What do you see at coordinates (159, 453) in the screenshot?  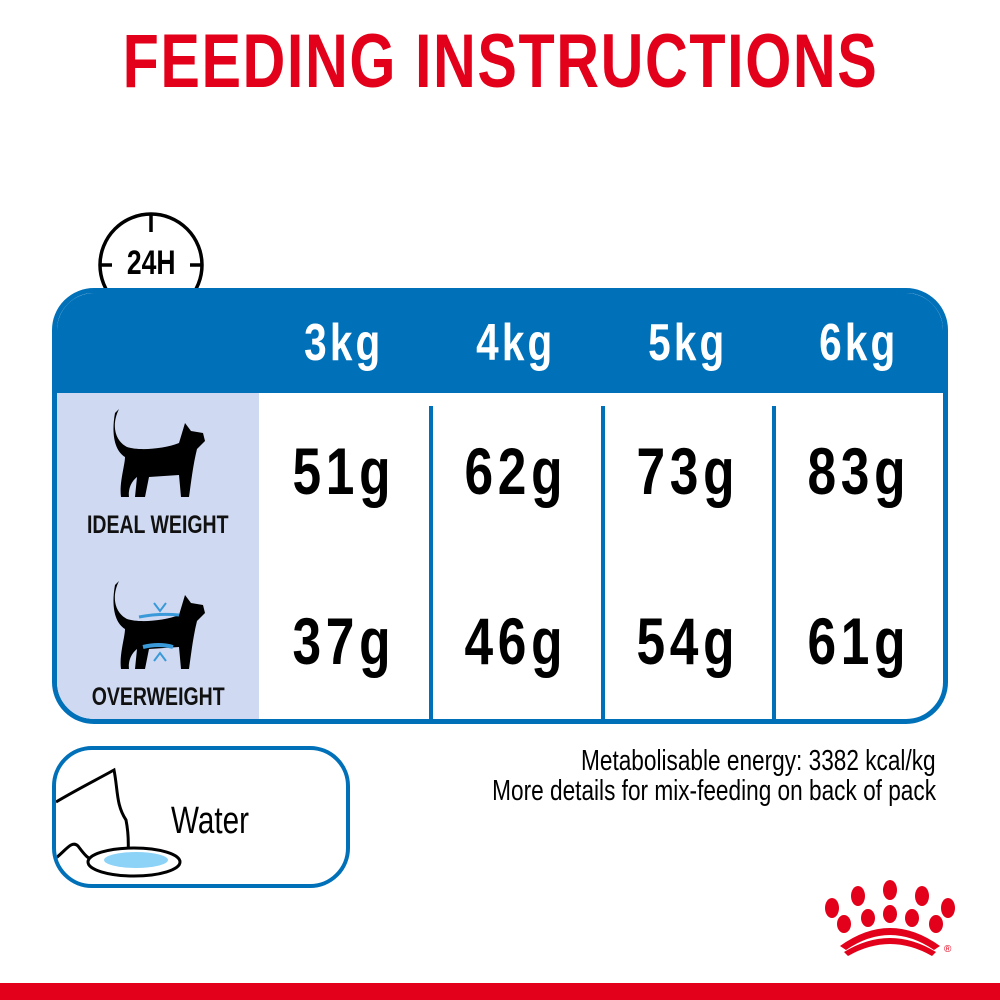 I see `cat-silhouette-icon` at bounding box center [159, 453].